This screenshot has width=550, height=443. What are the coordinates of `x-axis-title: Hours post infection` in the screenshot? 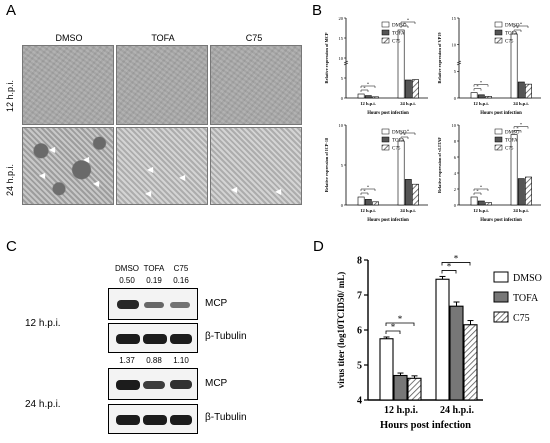 It's located at (501, 113).